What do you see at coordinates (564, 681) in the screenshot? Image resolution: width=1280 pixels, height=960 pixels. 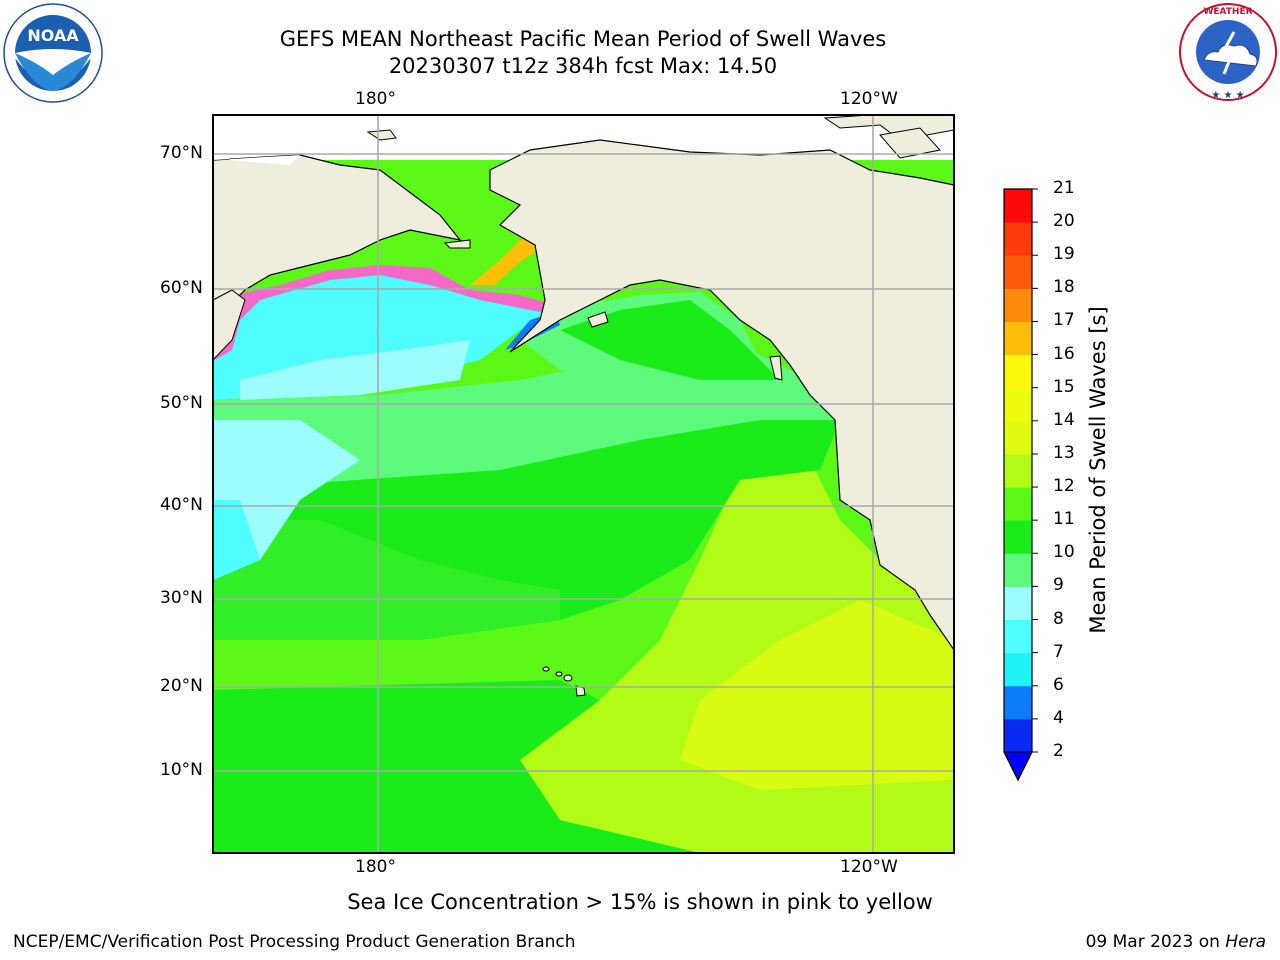 I see `hawaiian-islands` at bounding box center [564, 681].